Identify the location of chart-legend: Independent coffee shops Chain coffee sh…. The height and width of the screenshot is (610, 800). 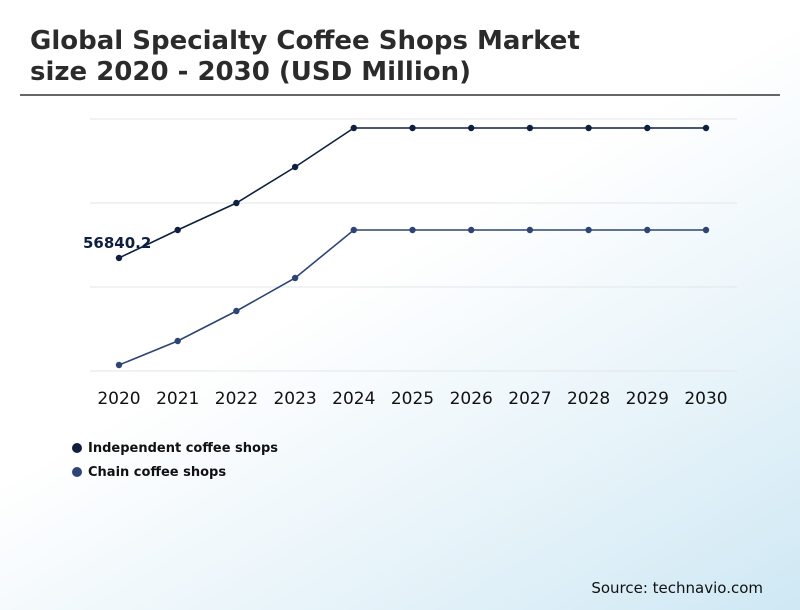
(175, 460).